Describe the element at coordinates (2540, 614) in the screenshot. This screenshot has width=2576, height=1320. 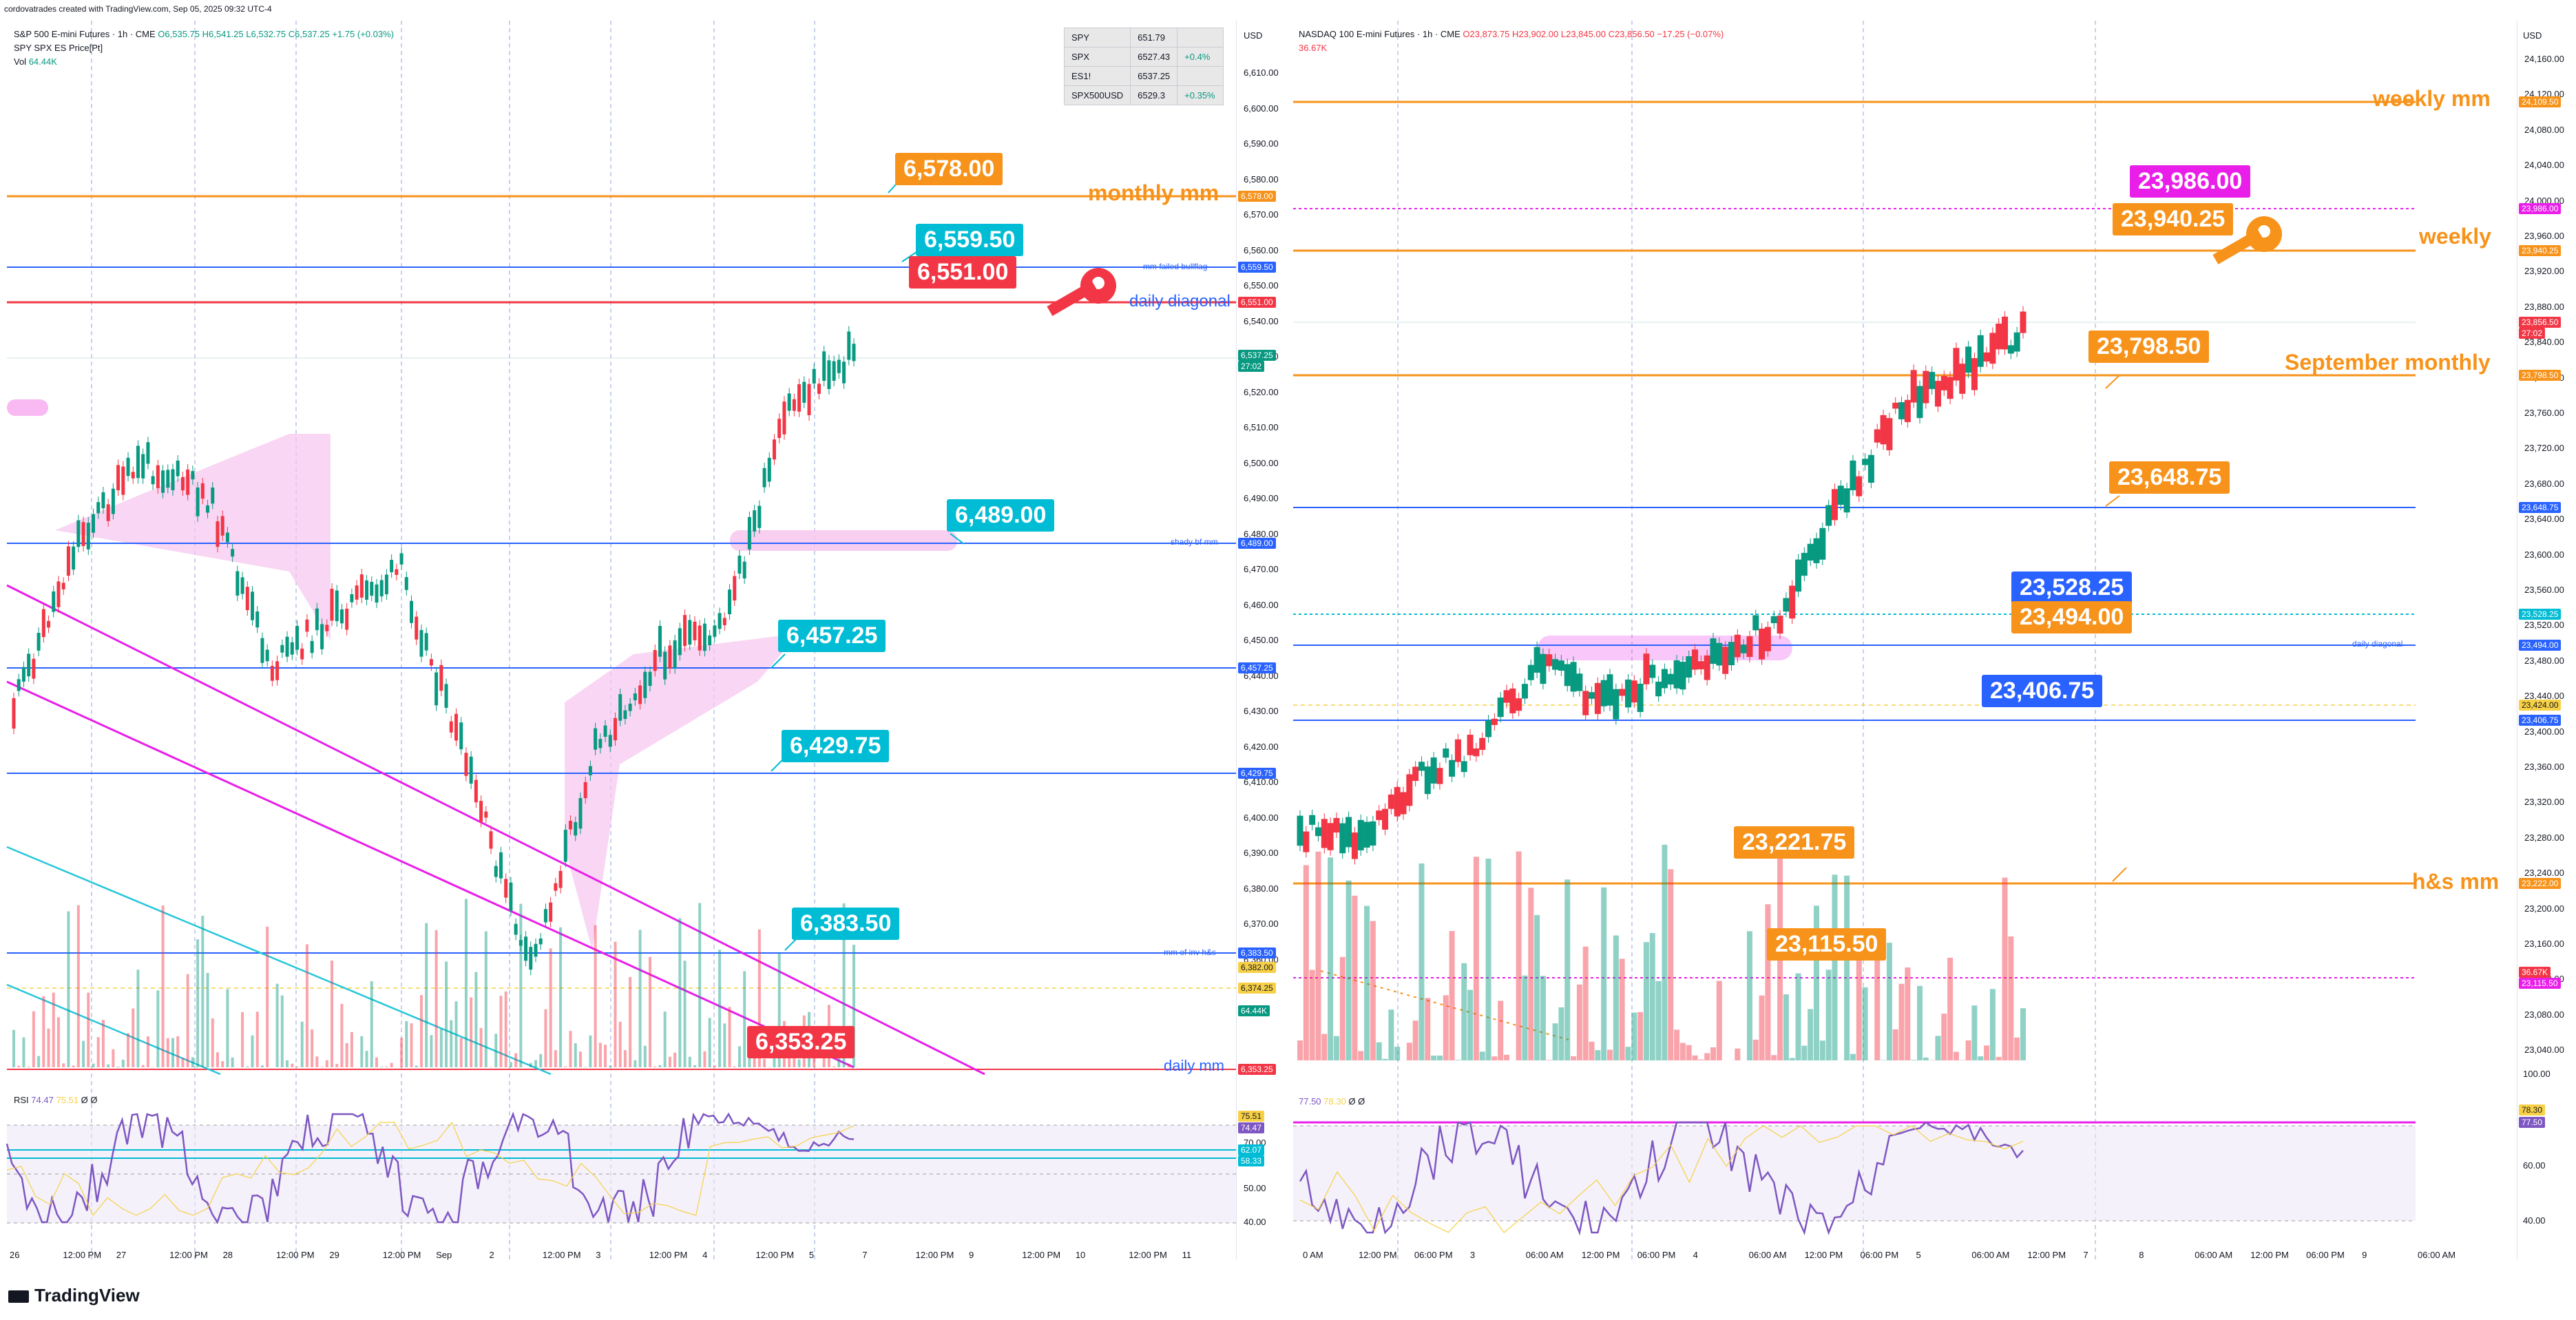
I see `tag-23528: 23,528.25` at that location.